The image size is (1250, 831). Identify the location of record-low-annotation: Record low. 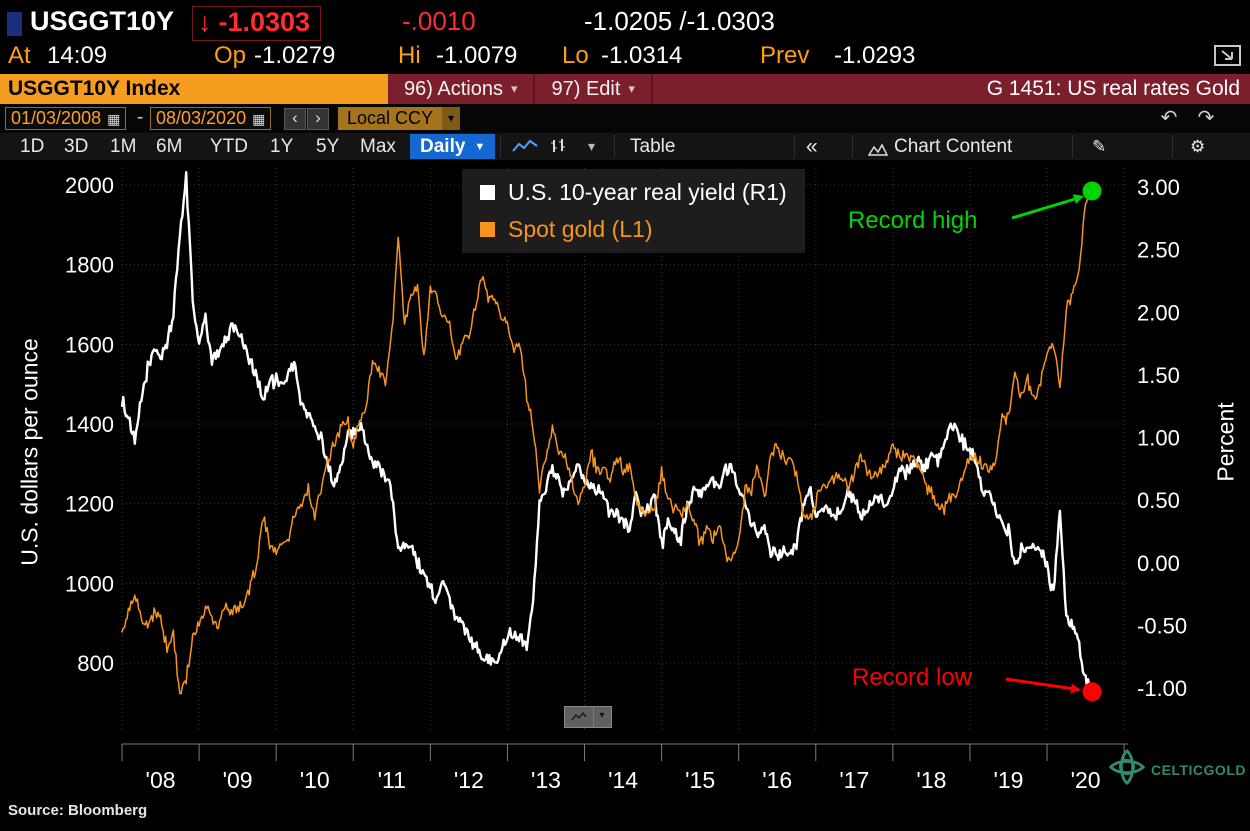
(912, 677).